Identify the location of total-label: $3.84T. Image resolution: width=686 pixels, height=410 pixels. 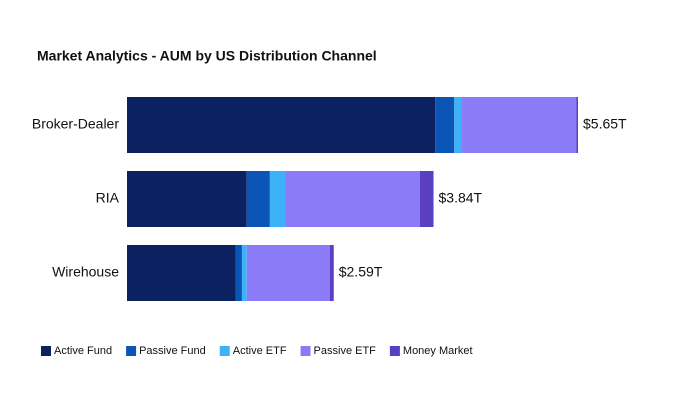
(461, 198).